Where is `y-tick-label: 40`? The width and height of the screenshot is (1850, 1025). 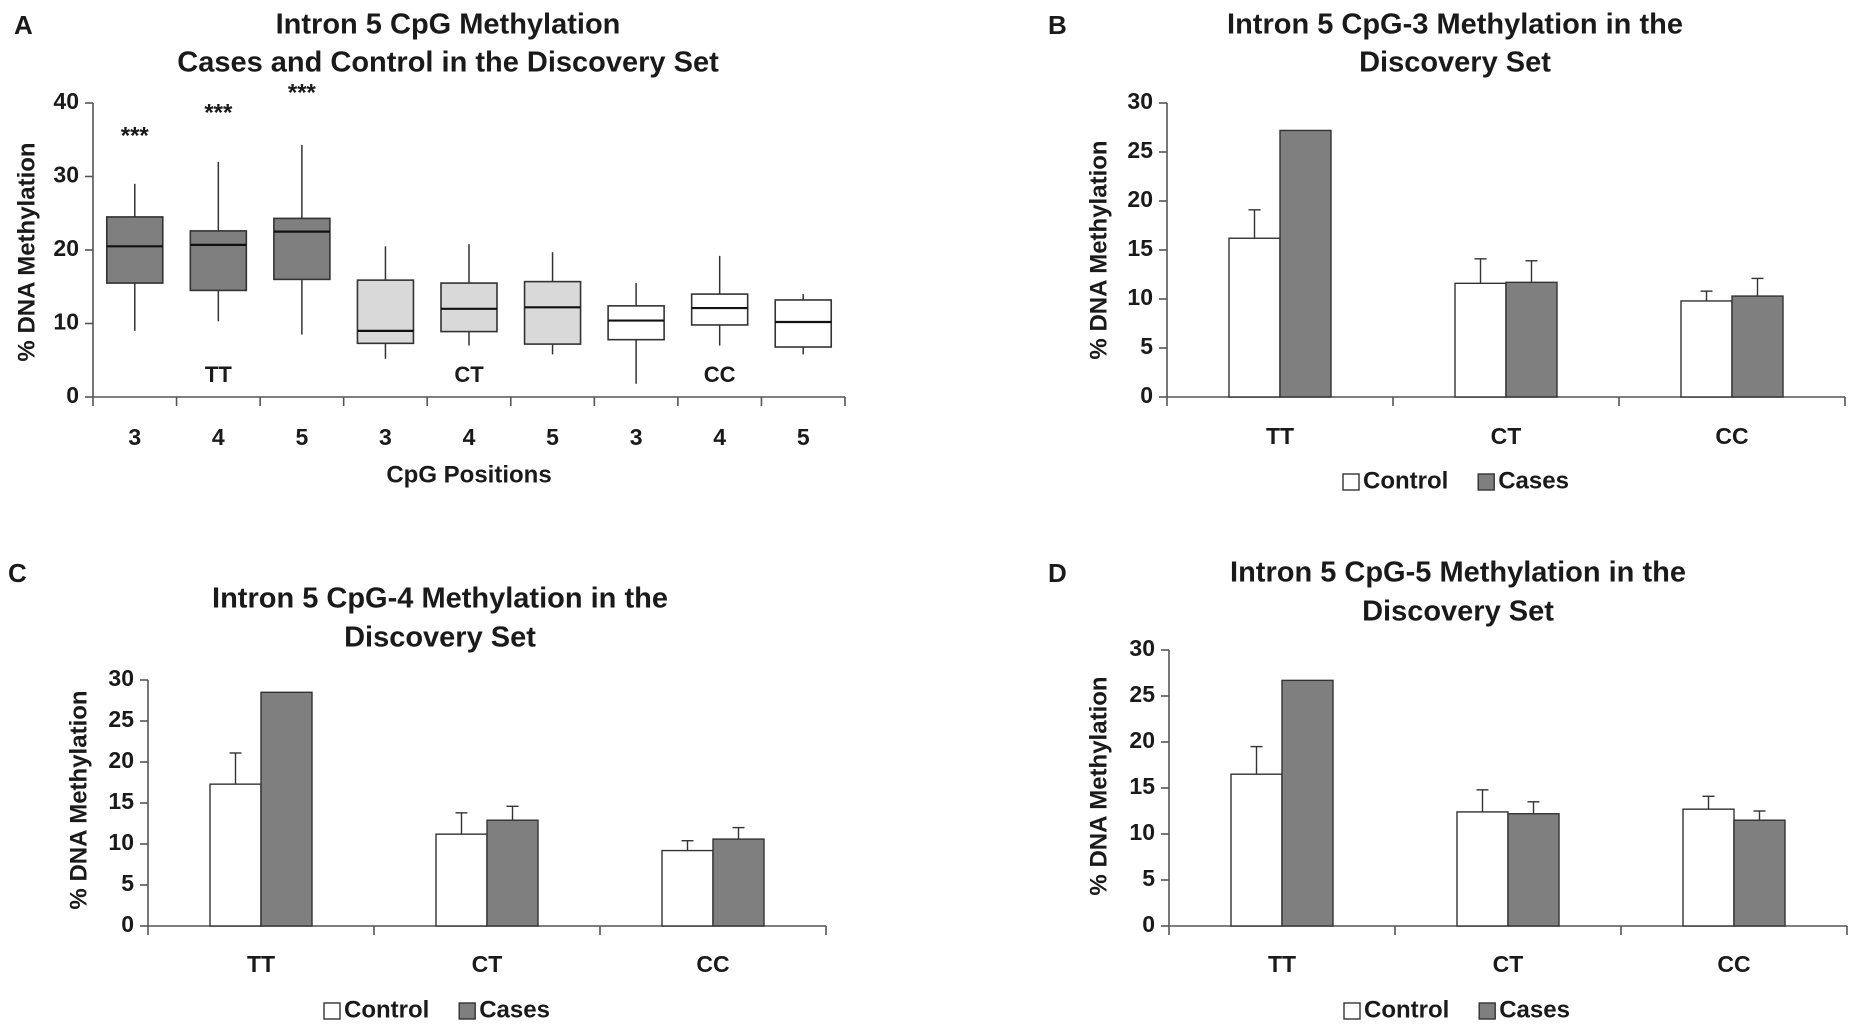
y-tick-label: 40 is located at coordinates (66, 101).